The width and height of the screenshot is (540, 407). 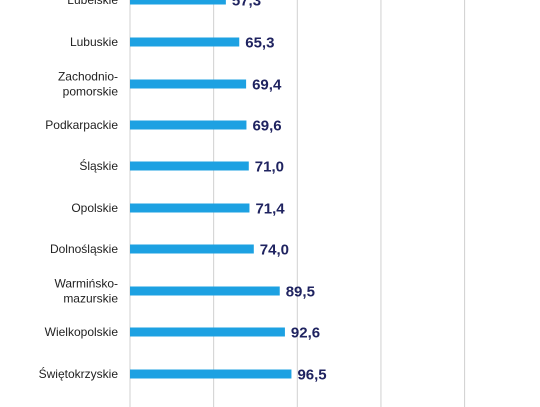 I want to click on category-label-8: Wielkopolskie, so click(x=82, y=332).